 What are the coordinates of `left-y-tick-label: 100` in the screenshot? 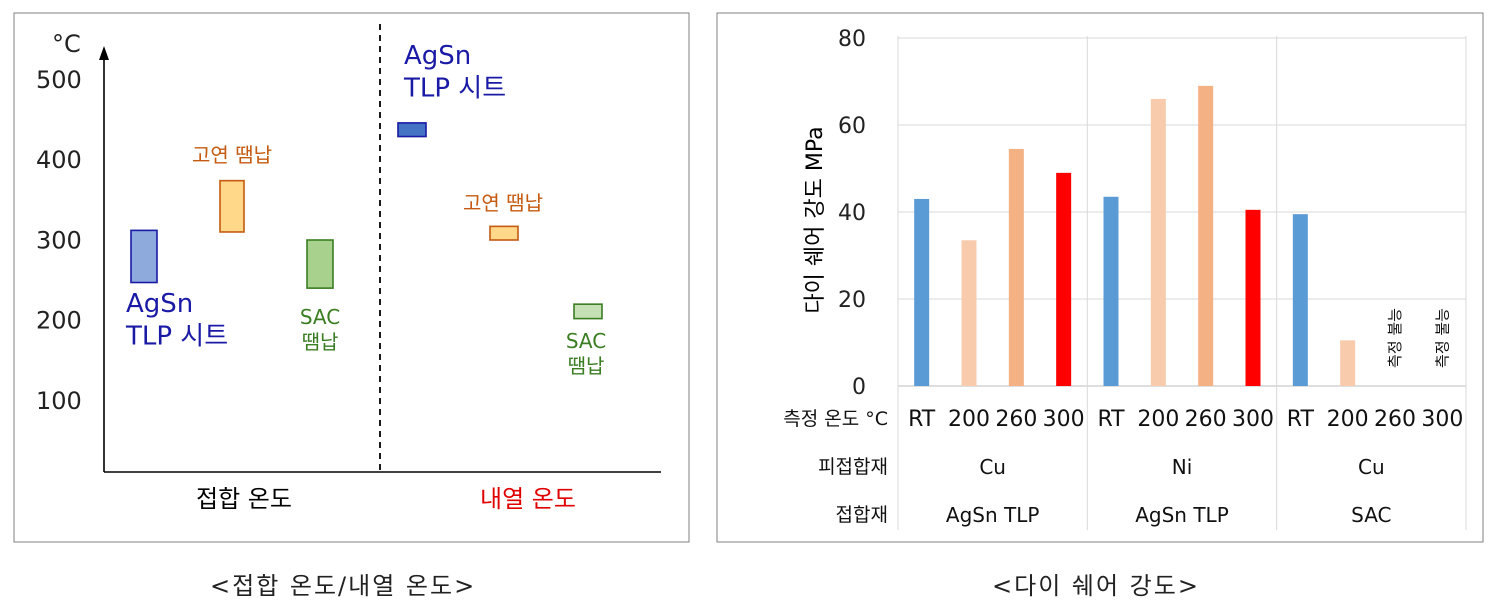 It's located at (59, 401).